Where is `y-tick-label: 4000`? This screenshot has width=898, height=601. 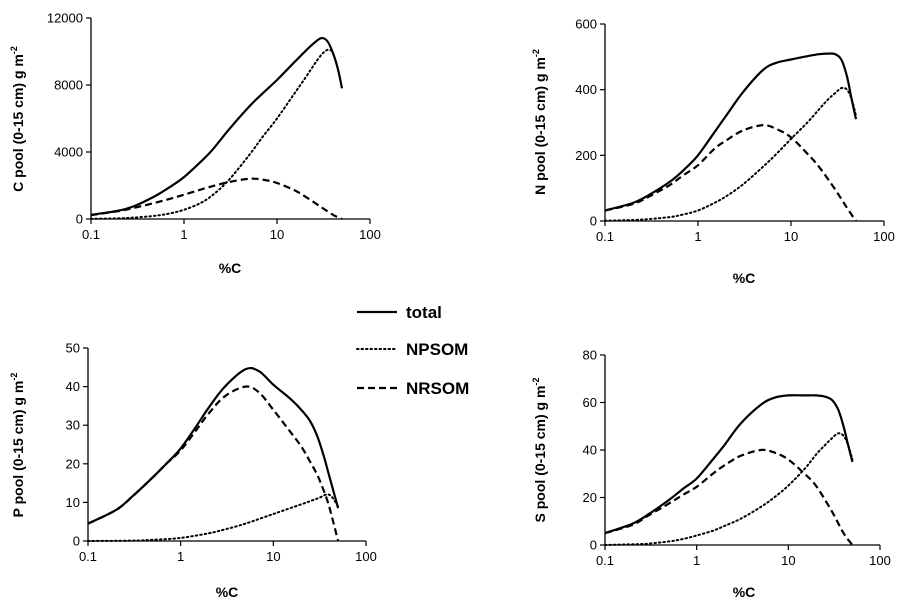 y-tick-label: 4000 is located at coordinates (68, 152).